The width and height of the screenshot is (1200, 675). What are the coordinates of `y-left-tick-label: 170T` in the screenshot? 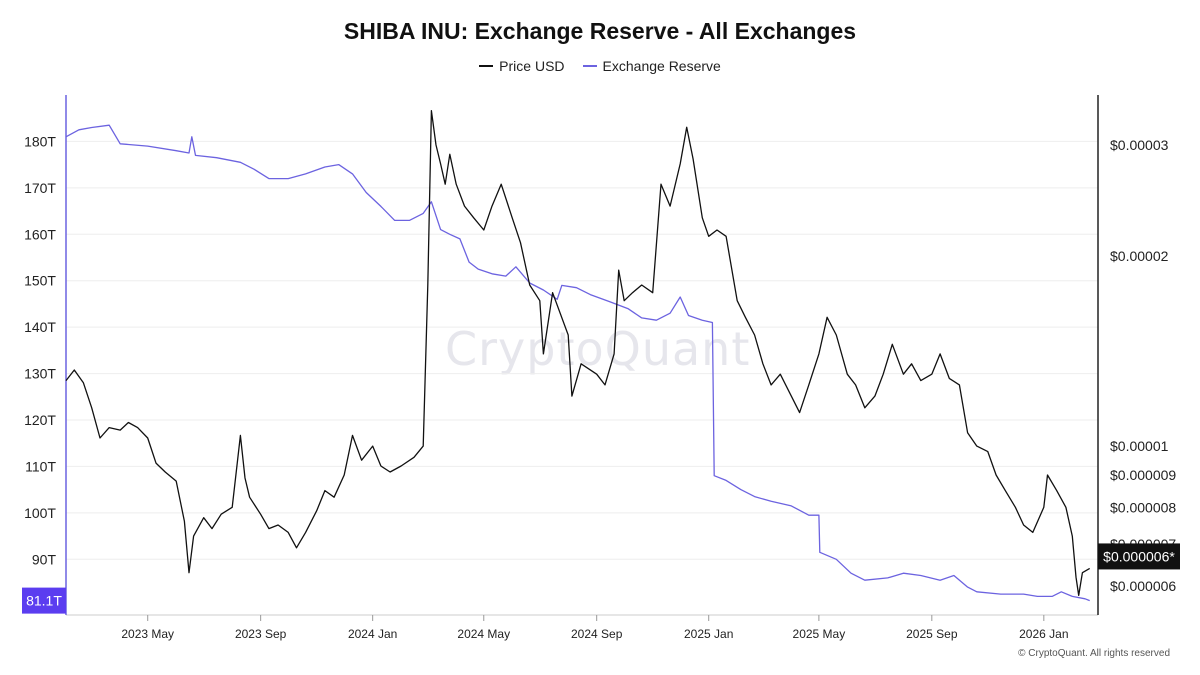 It's located at (40, 188).